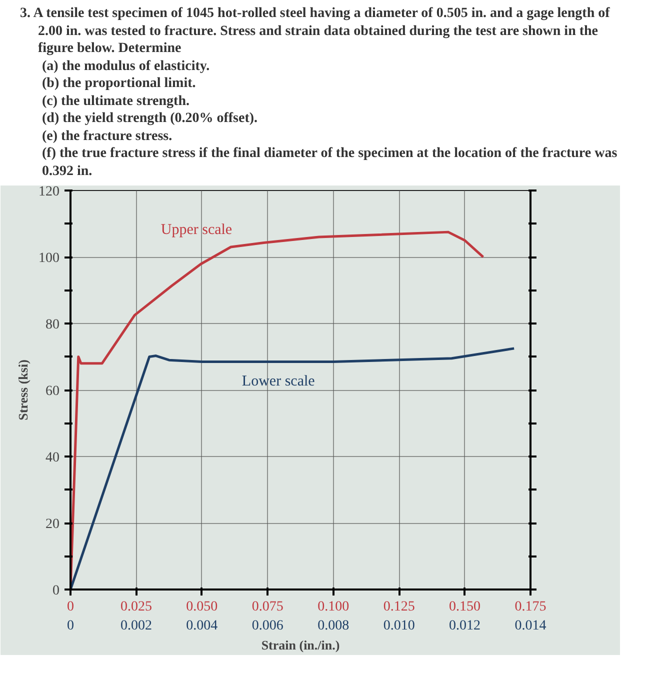 The image size is (645, 700). Describe the element at coordinates (202, 626) in the screenshot. I see `x2-tick-label: 0.004` at that location.